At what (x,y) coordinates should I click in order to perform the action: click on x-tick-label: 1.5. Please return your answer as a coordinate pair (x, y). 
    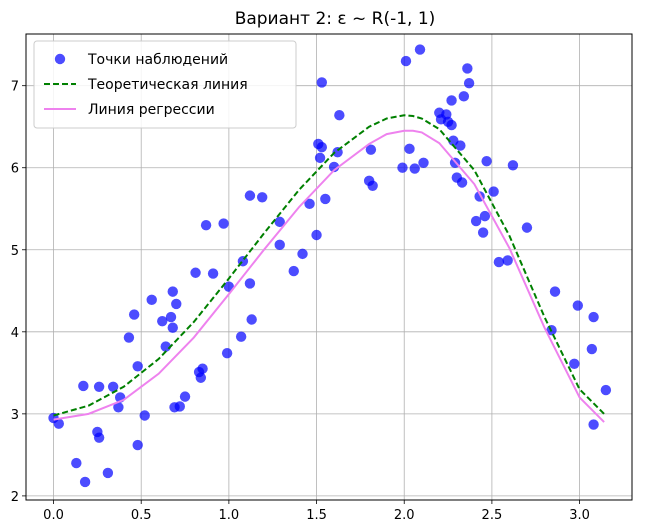
    Looking at the image, I should click on (316, 515).